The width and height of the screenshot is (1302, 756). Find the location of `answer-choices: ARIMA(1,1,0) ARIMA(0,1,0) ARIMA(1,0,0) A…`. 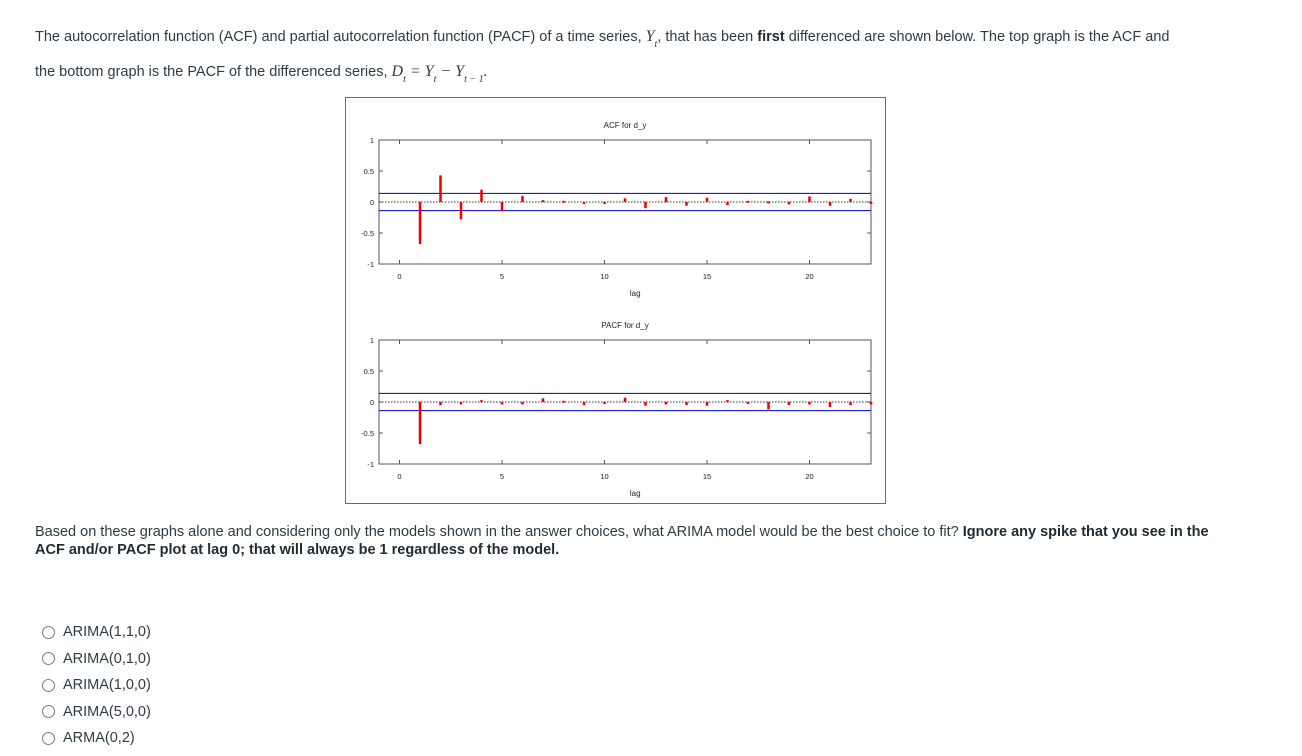

answer-choices: ARIMA(1,1,0) ARIMA(0,1,0) ARIMA(1,0,0) A… is located at coordinates (96, 685).